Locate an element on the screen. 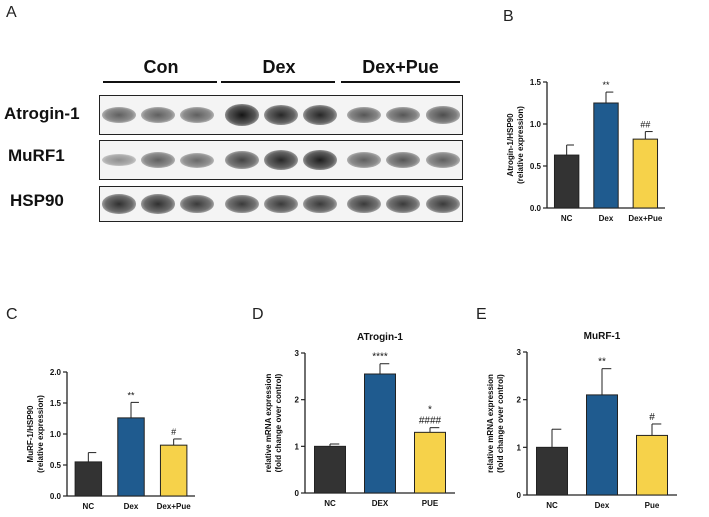 This screenshot has height=517, width=709. blot-strip-murf1 is located at coordinates (281, 160).